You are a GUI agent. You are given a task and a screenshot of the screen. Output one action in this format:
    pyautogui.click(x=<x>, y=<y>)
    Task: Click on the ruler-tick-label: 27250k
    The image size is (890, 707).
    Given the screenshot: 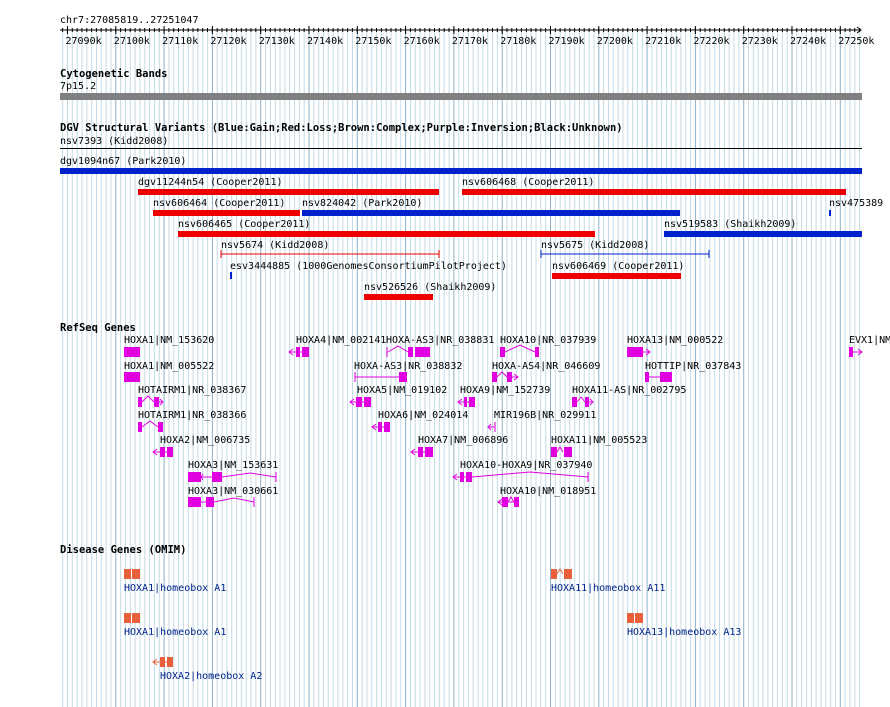 What is the action you would take?
    pyautogui.click(x=856, y=41)
    